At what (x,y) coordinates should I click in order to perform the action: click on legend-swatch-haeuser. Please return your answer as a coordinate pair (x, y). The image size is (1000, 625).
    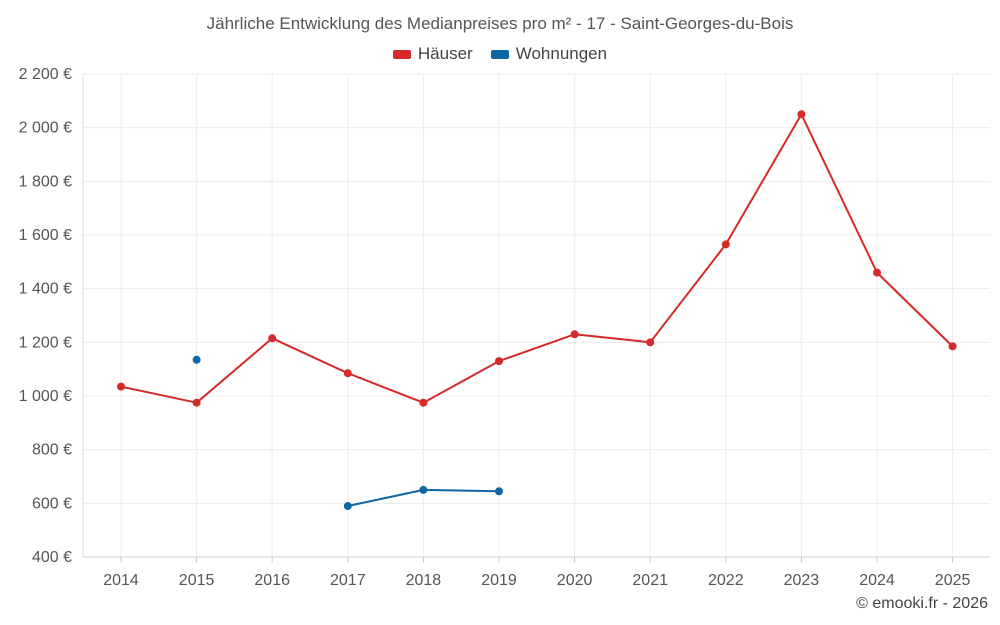
    Looking at the image, I should click on (401, 54).